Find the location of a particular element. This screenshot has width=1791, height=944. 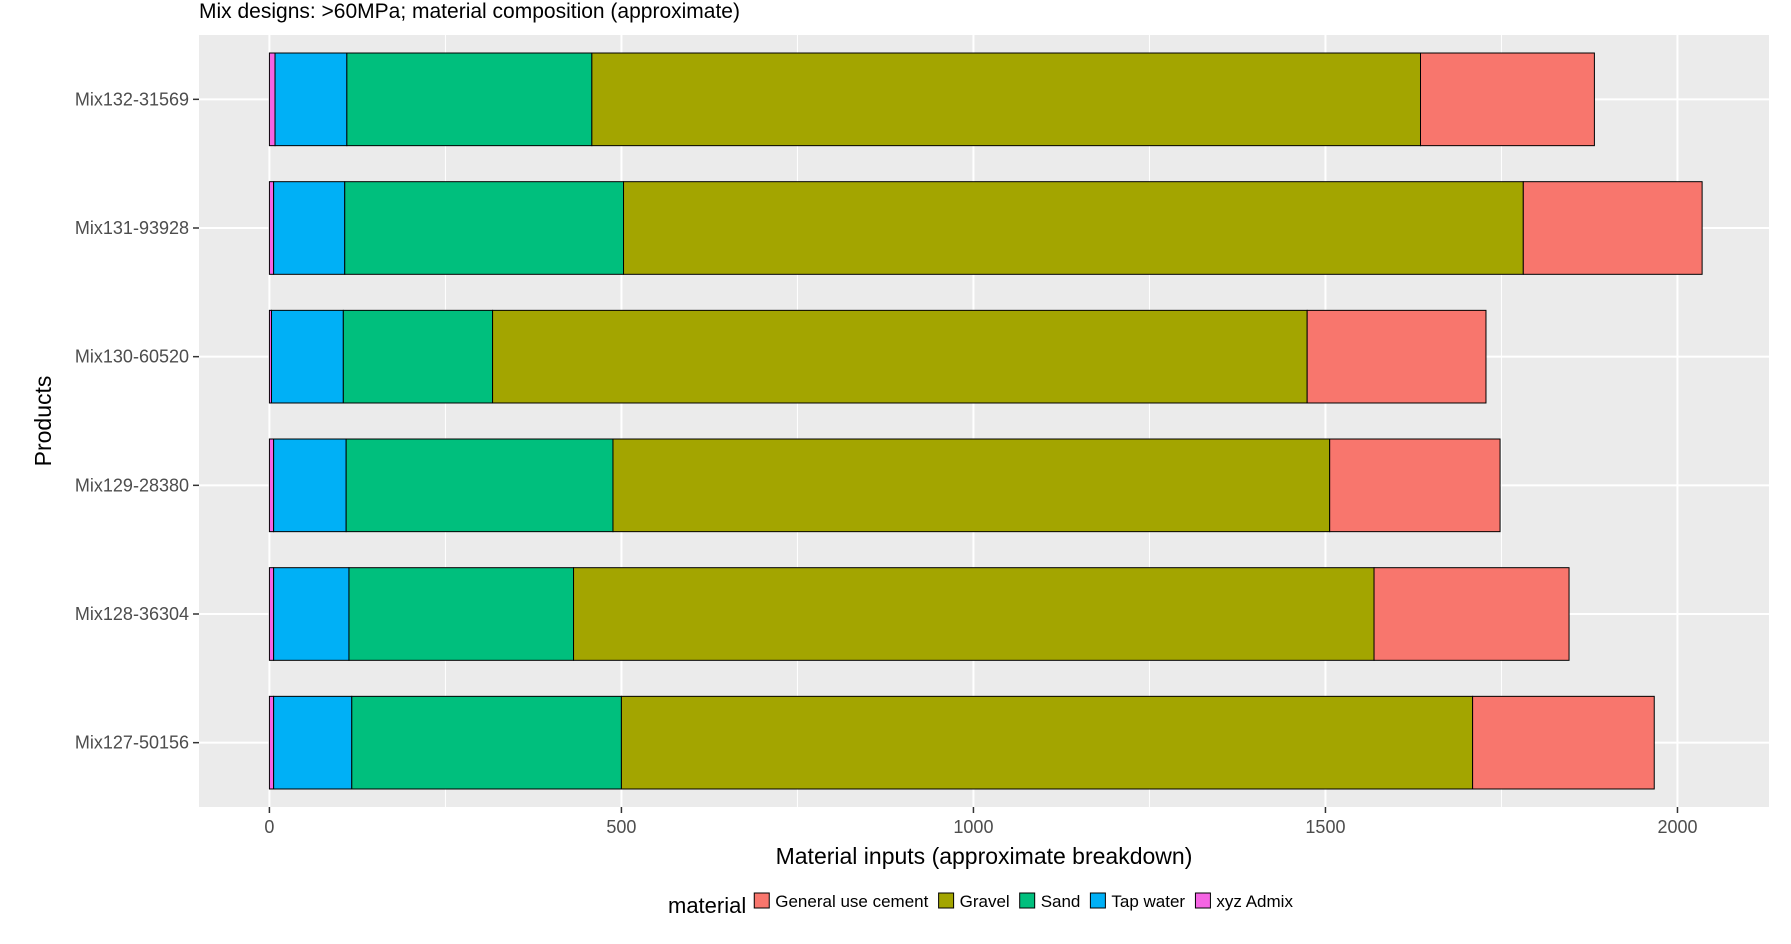

legend-key-sand is located at coordinates (1027, 900).